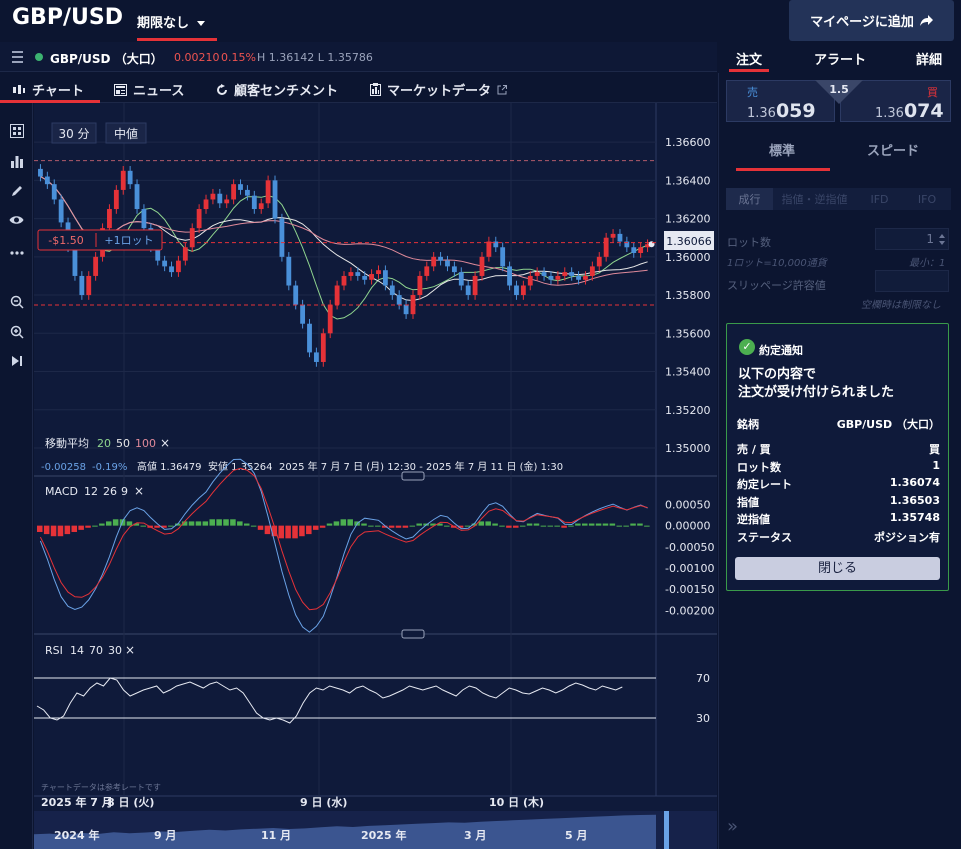 The image size is (961, 849). Describe the element at coordinates (749, 242) in the screenshot. I see `lot-label: ロット数` at that location.